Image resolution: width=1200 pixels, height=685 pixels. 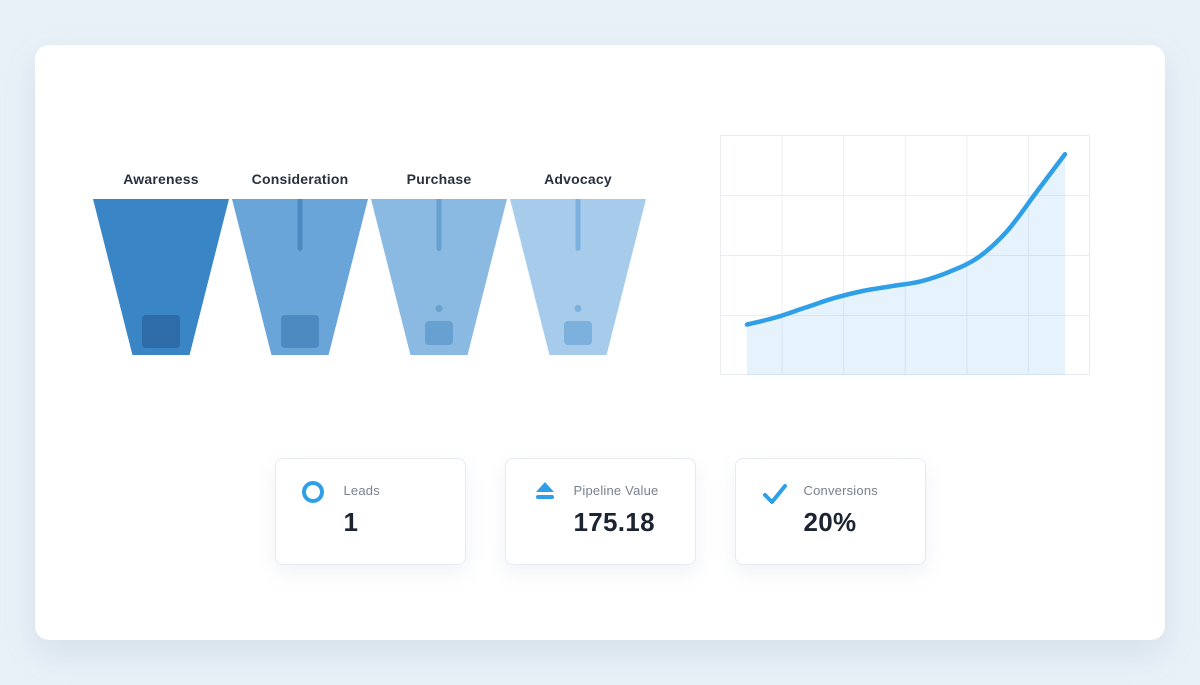 What do you see at coordinates (578, 179) in the screenshot?
I see `funnel-stage-label: Advocacy` at bounding box center [578, 179].